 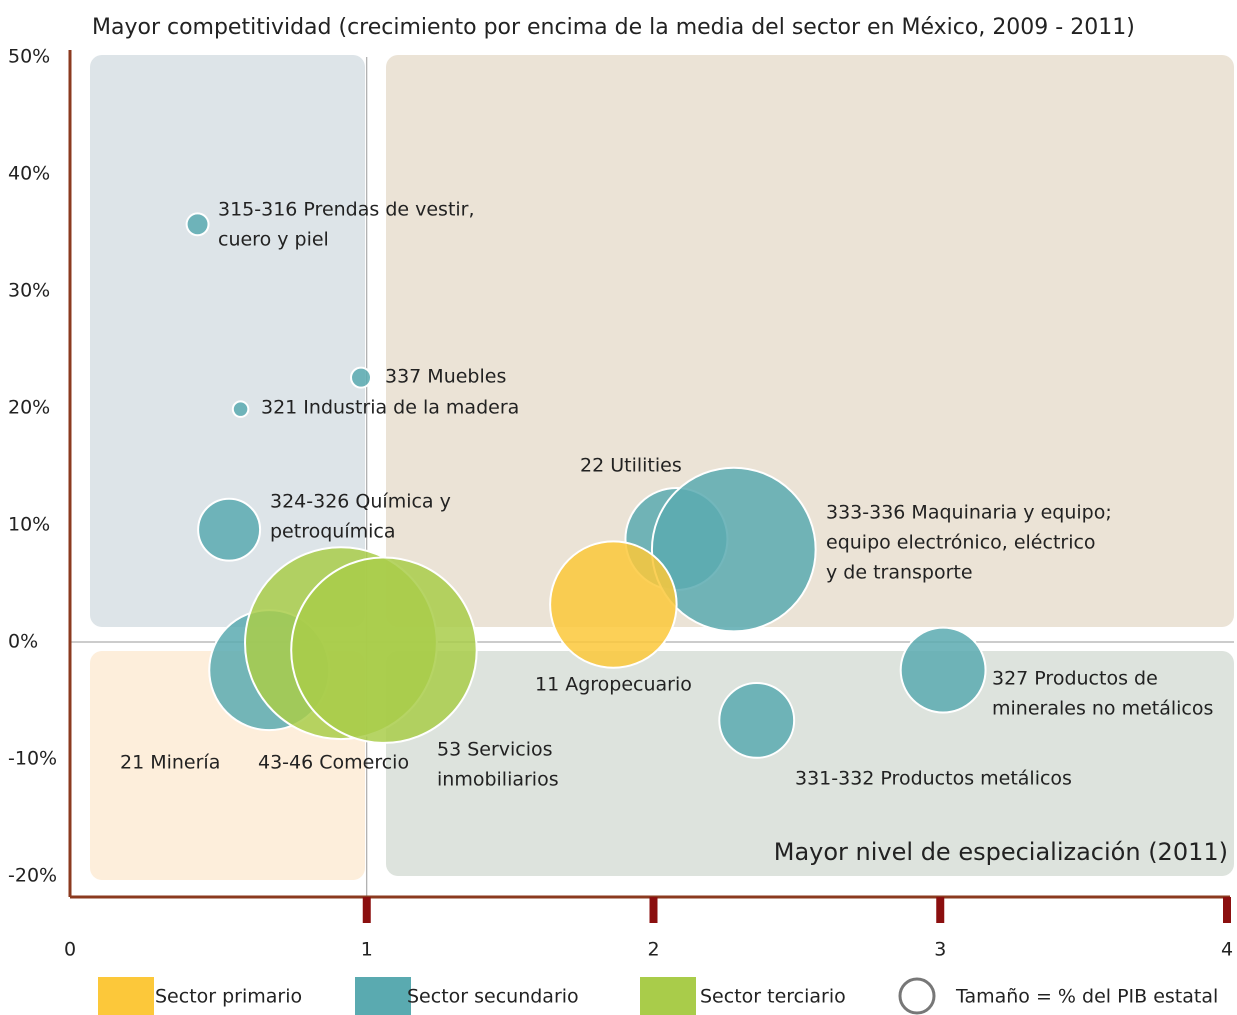 What do you see at coordinates (917, 996) in the screenshot?
I see `size-legend-icon` at bounding box center [917, 996].